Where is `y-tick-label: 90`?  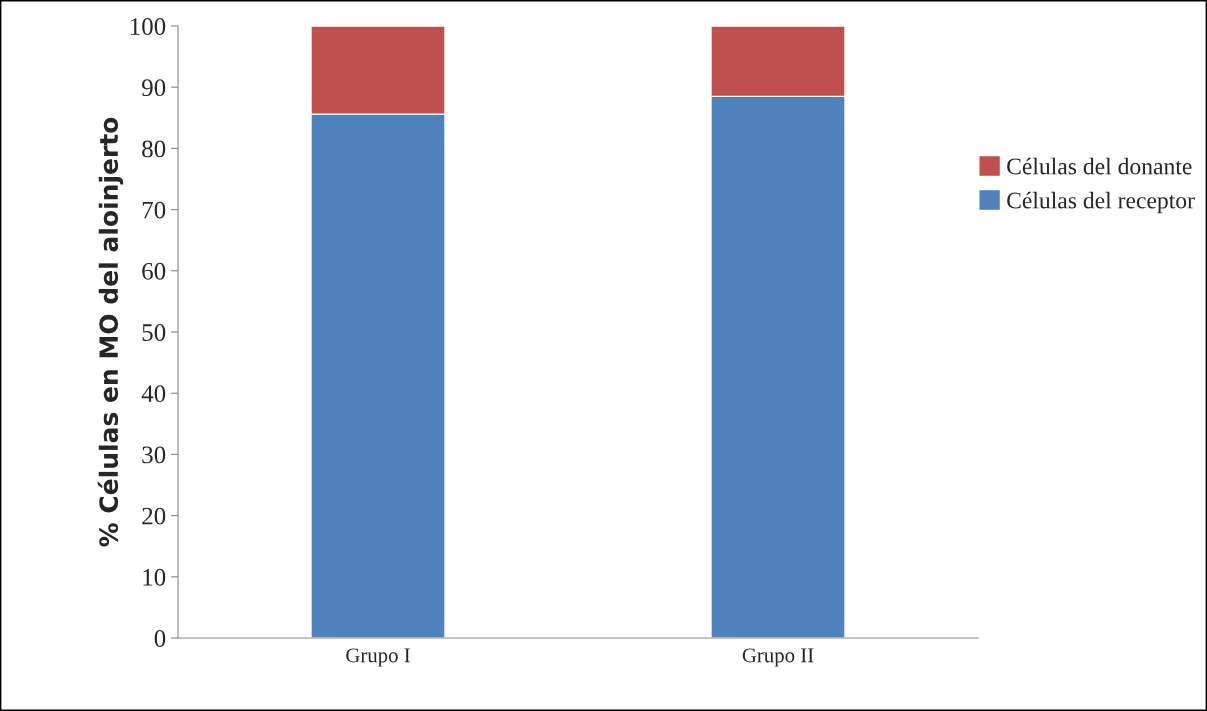 y-tick-label: 90 is located at coordinates (154, 88).